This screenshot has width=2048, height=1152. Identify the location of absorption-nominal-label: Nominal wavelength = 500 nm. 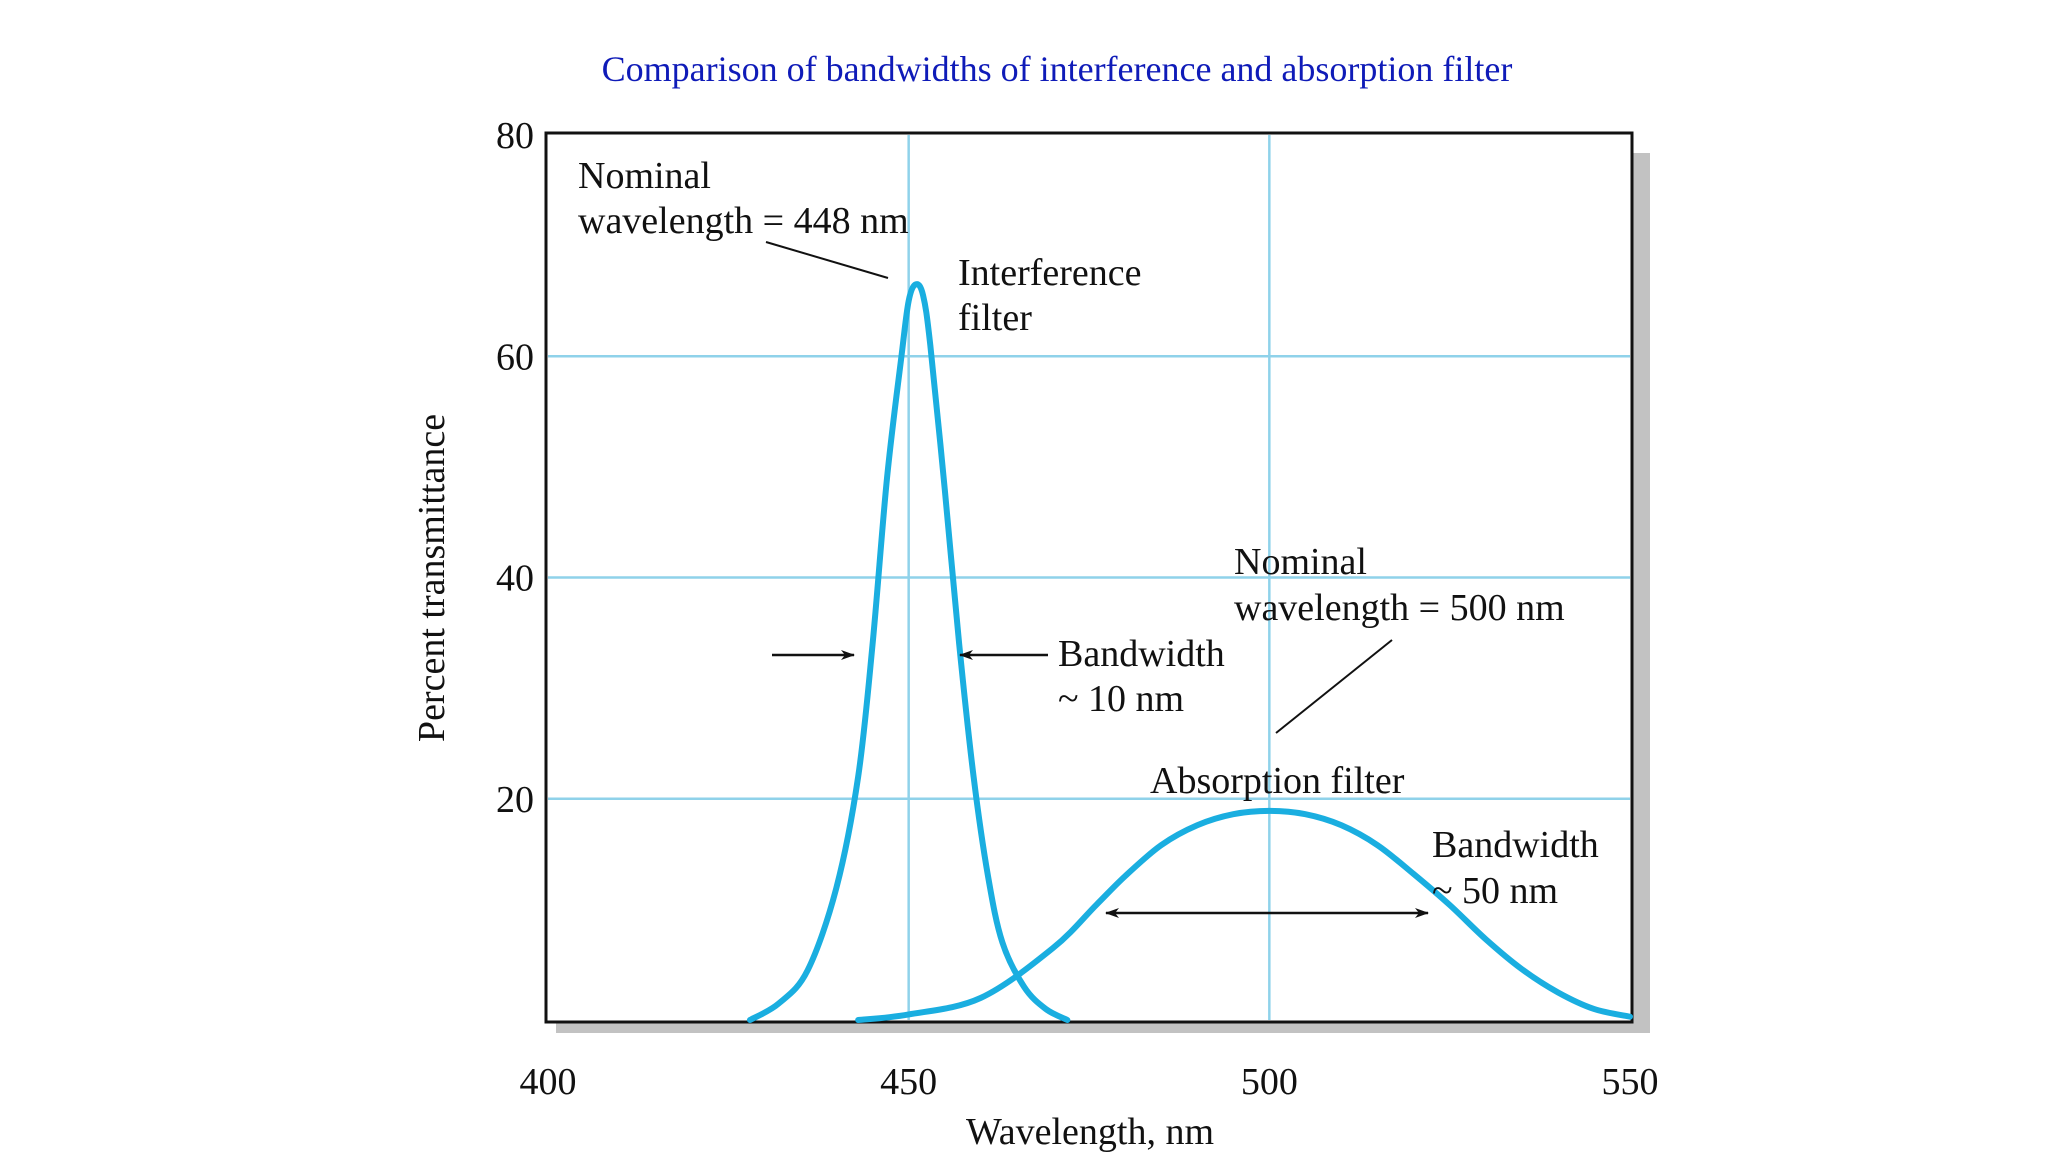
(1399, 585).